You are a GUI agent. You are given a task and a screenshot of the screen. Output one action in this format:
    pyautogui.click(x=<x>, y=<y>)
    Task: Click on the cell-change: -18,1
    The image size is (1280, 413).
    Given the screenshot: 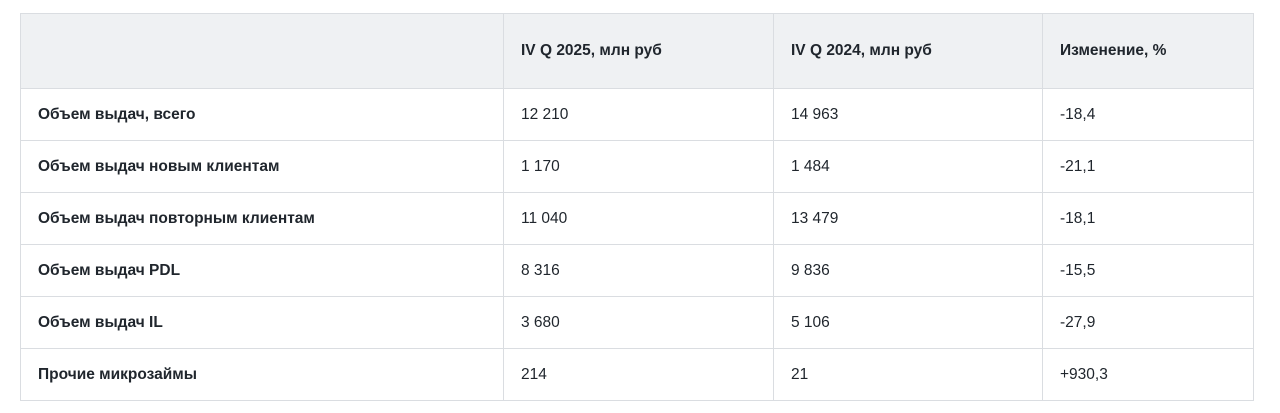 What is the action you would take?
    pyautogui.click(x=1148, y=218)
    